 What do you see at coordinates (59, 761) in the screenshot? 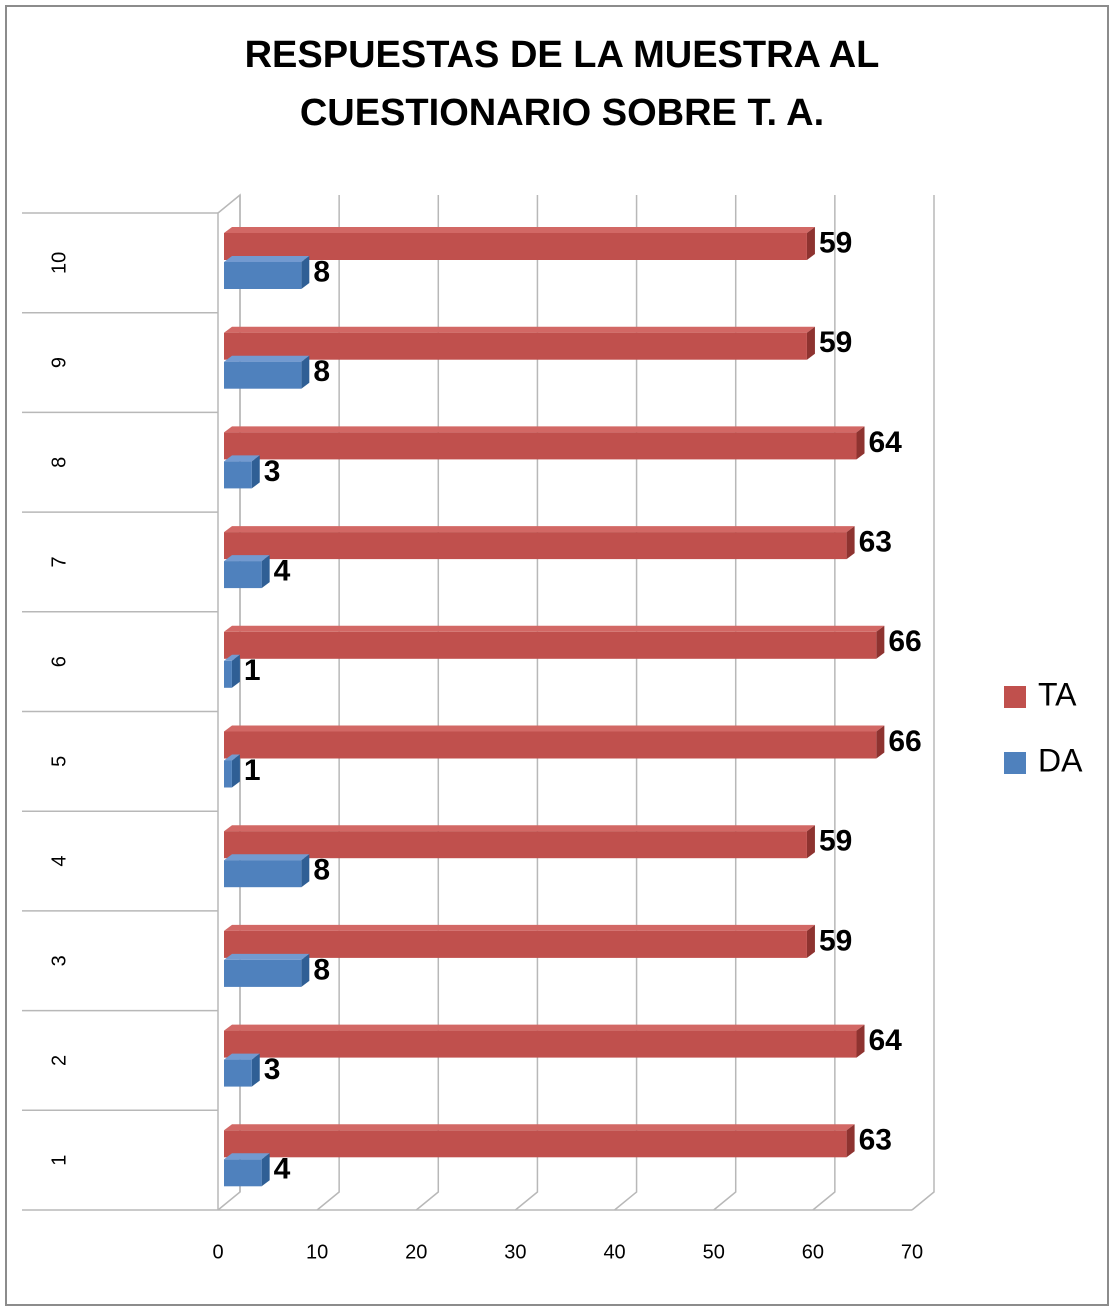
I see `y-tick-label: 5` at bounding box center [59, 761].